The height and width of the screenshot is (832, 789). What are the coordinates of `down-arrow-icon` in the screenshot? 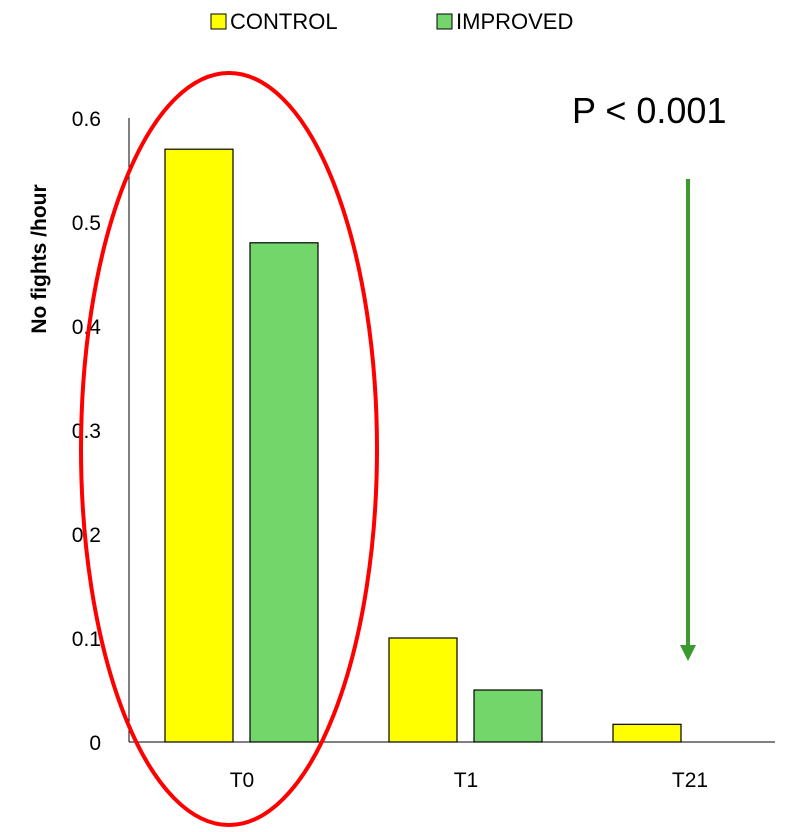 It's located at (688, 420).